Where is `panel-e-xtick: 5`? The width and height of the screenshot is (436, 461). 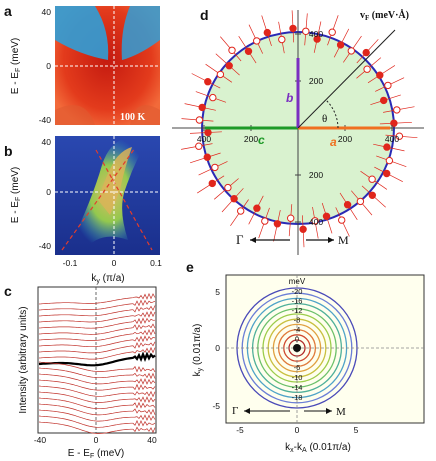 panel-e-xtick: 5 is located at coordinates (356, 430).